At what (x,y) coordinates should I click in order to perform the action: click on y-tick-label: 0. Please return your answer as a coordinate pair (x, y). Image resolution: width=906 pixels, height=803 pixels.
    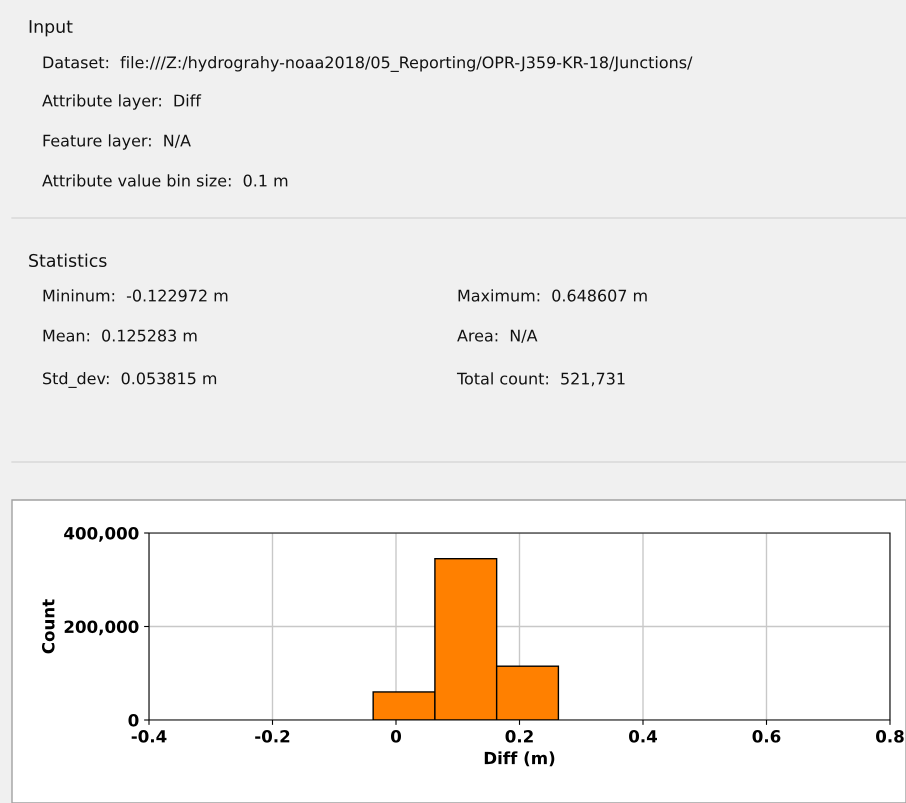
    Looking at the image, I should click on (133, 720).